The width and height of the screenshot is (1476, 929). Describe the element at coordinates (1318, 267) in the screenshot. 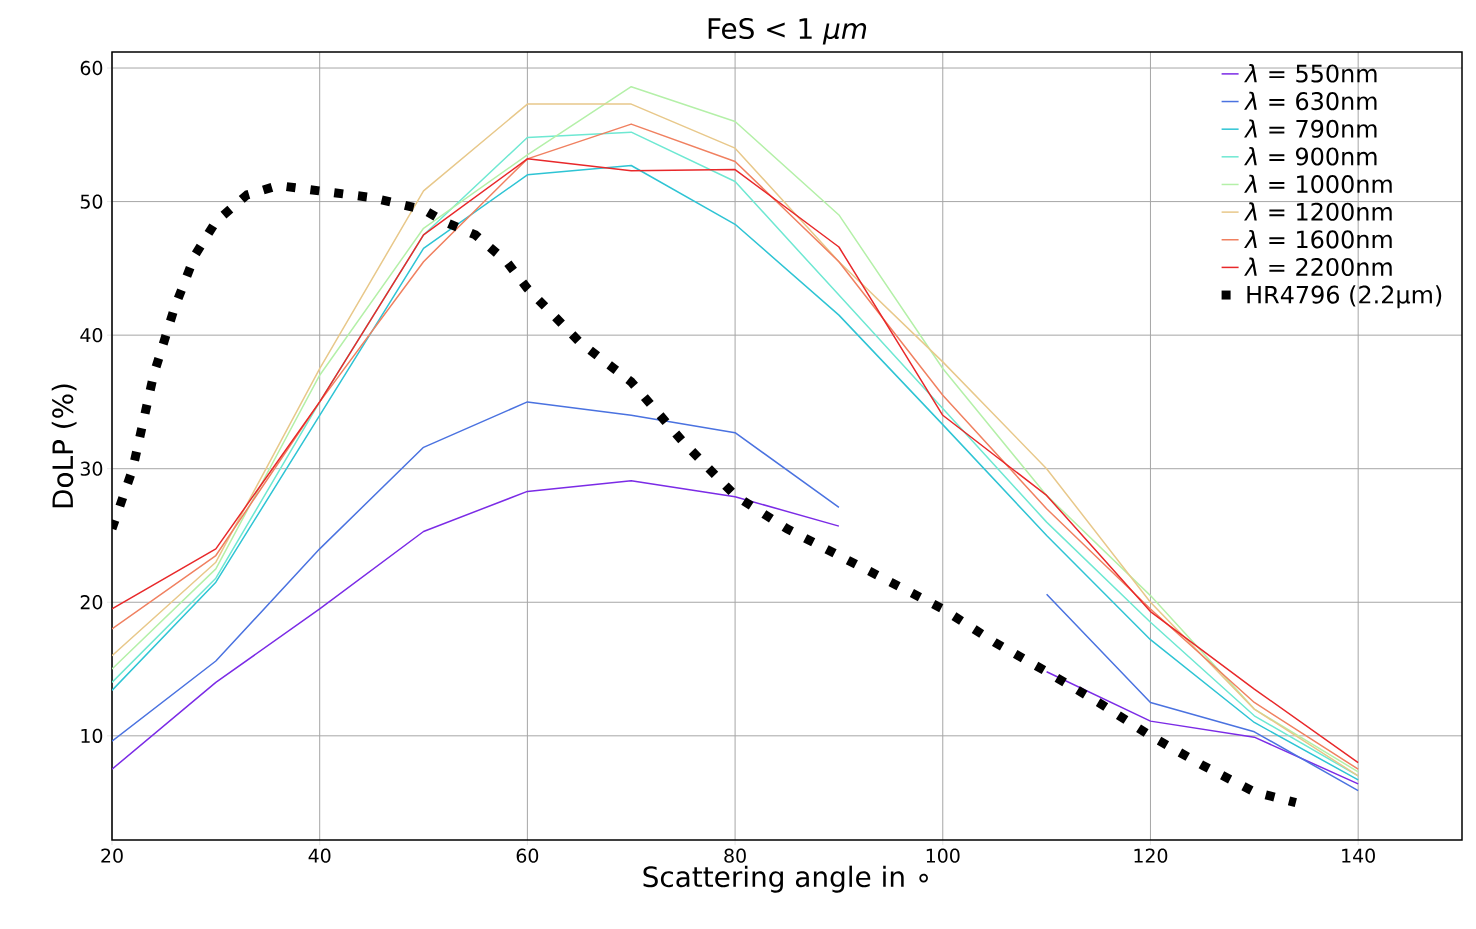

I see `legend-label: λ = 2200nm` at that location.